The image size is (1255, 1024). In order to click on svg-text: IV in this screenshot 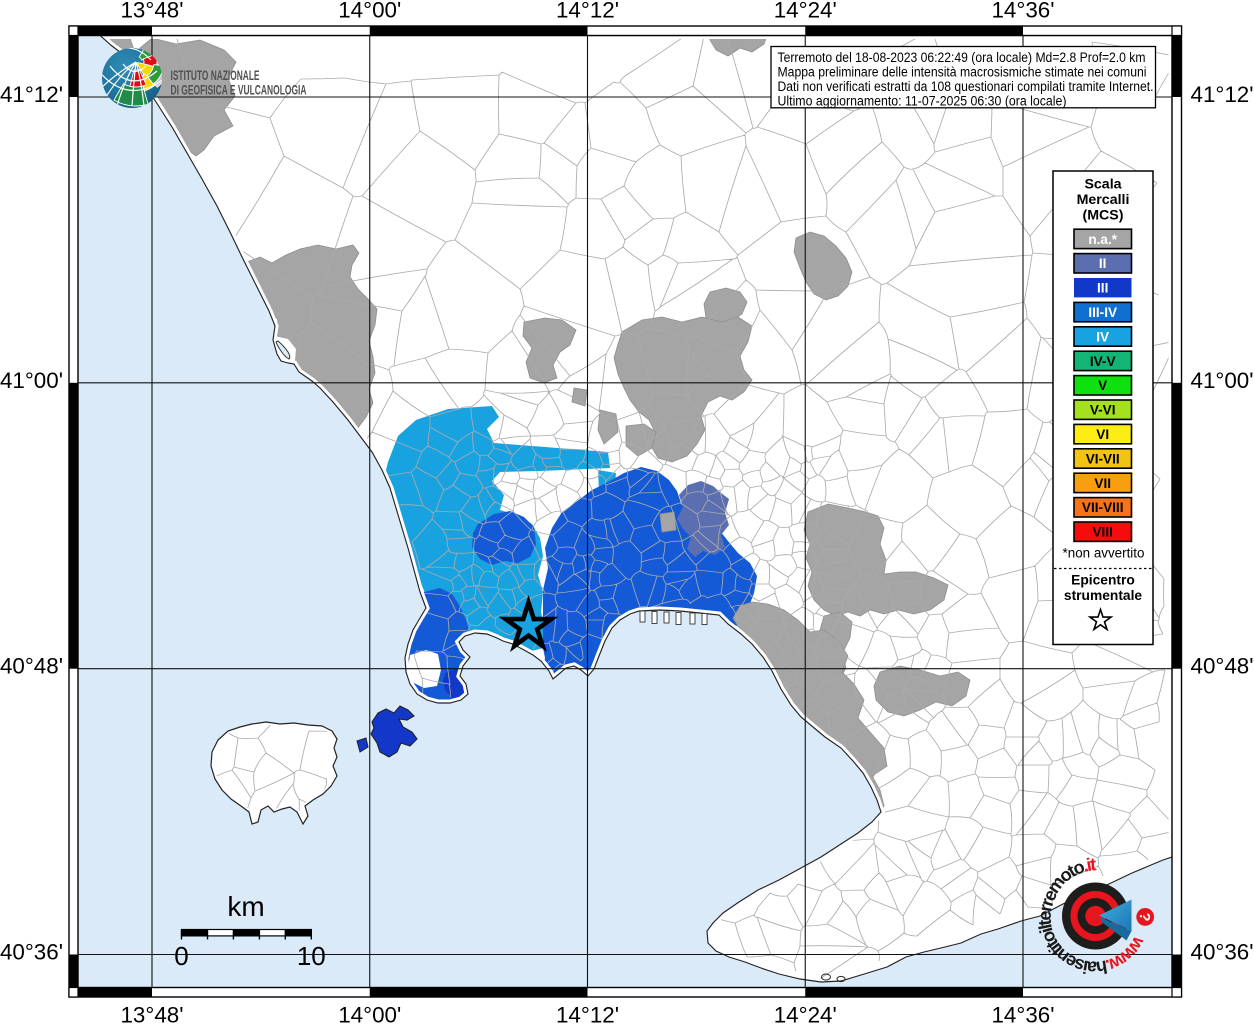, I will do `click(1102, 336)`.